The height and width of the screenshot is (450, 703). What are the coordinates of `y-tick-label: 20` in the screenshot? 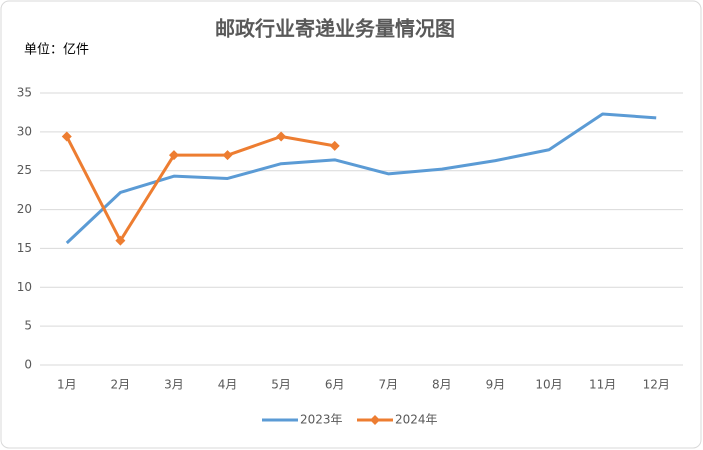 It's located at (24, 209).